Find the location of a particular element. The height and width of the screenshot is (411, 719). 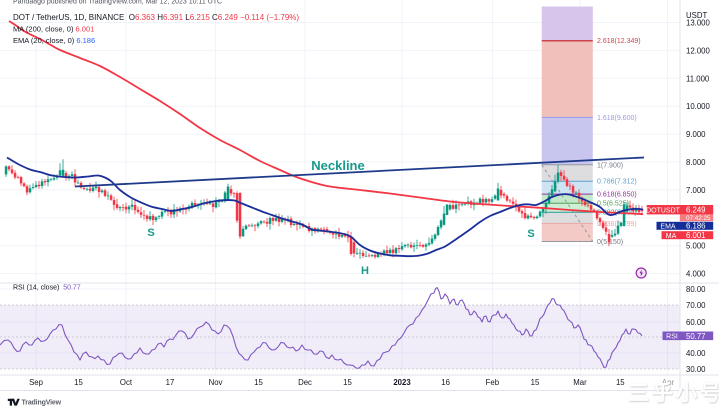

svg-text: Neckline is located at coordinates (337, 165).